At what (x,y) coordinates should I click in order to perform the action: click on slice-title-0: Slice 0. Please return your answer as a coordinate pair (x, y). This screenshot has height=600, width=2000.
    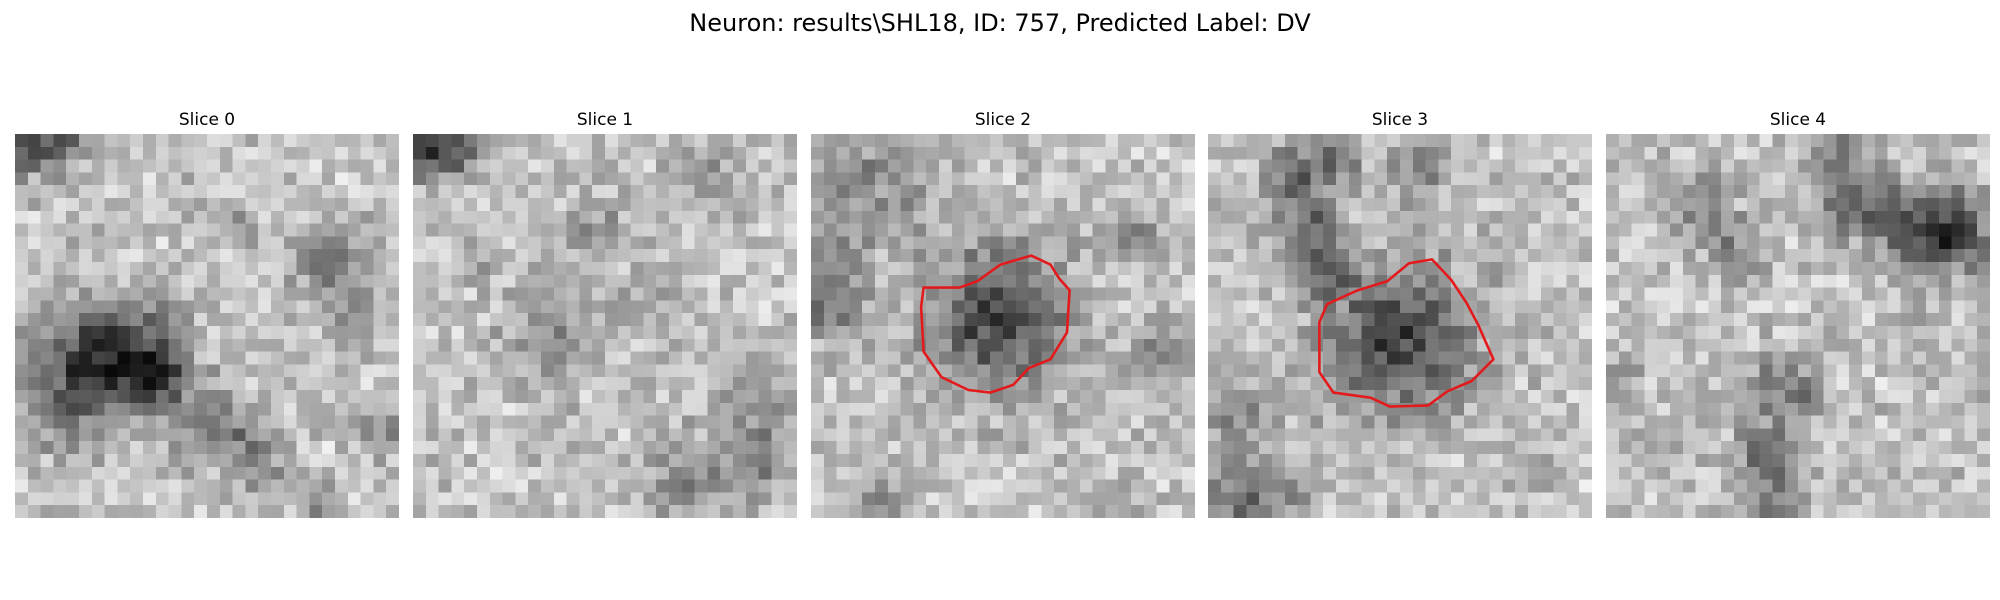
    Looking at the image, I should click on (207, 120).